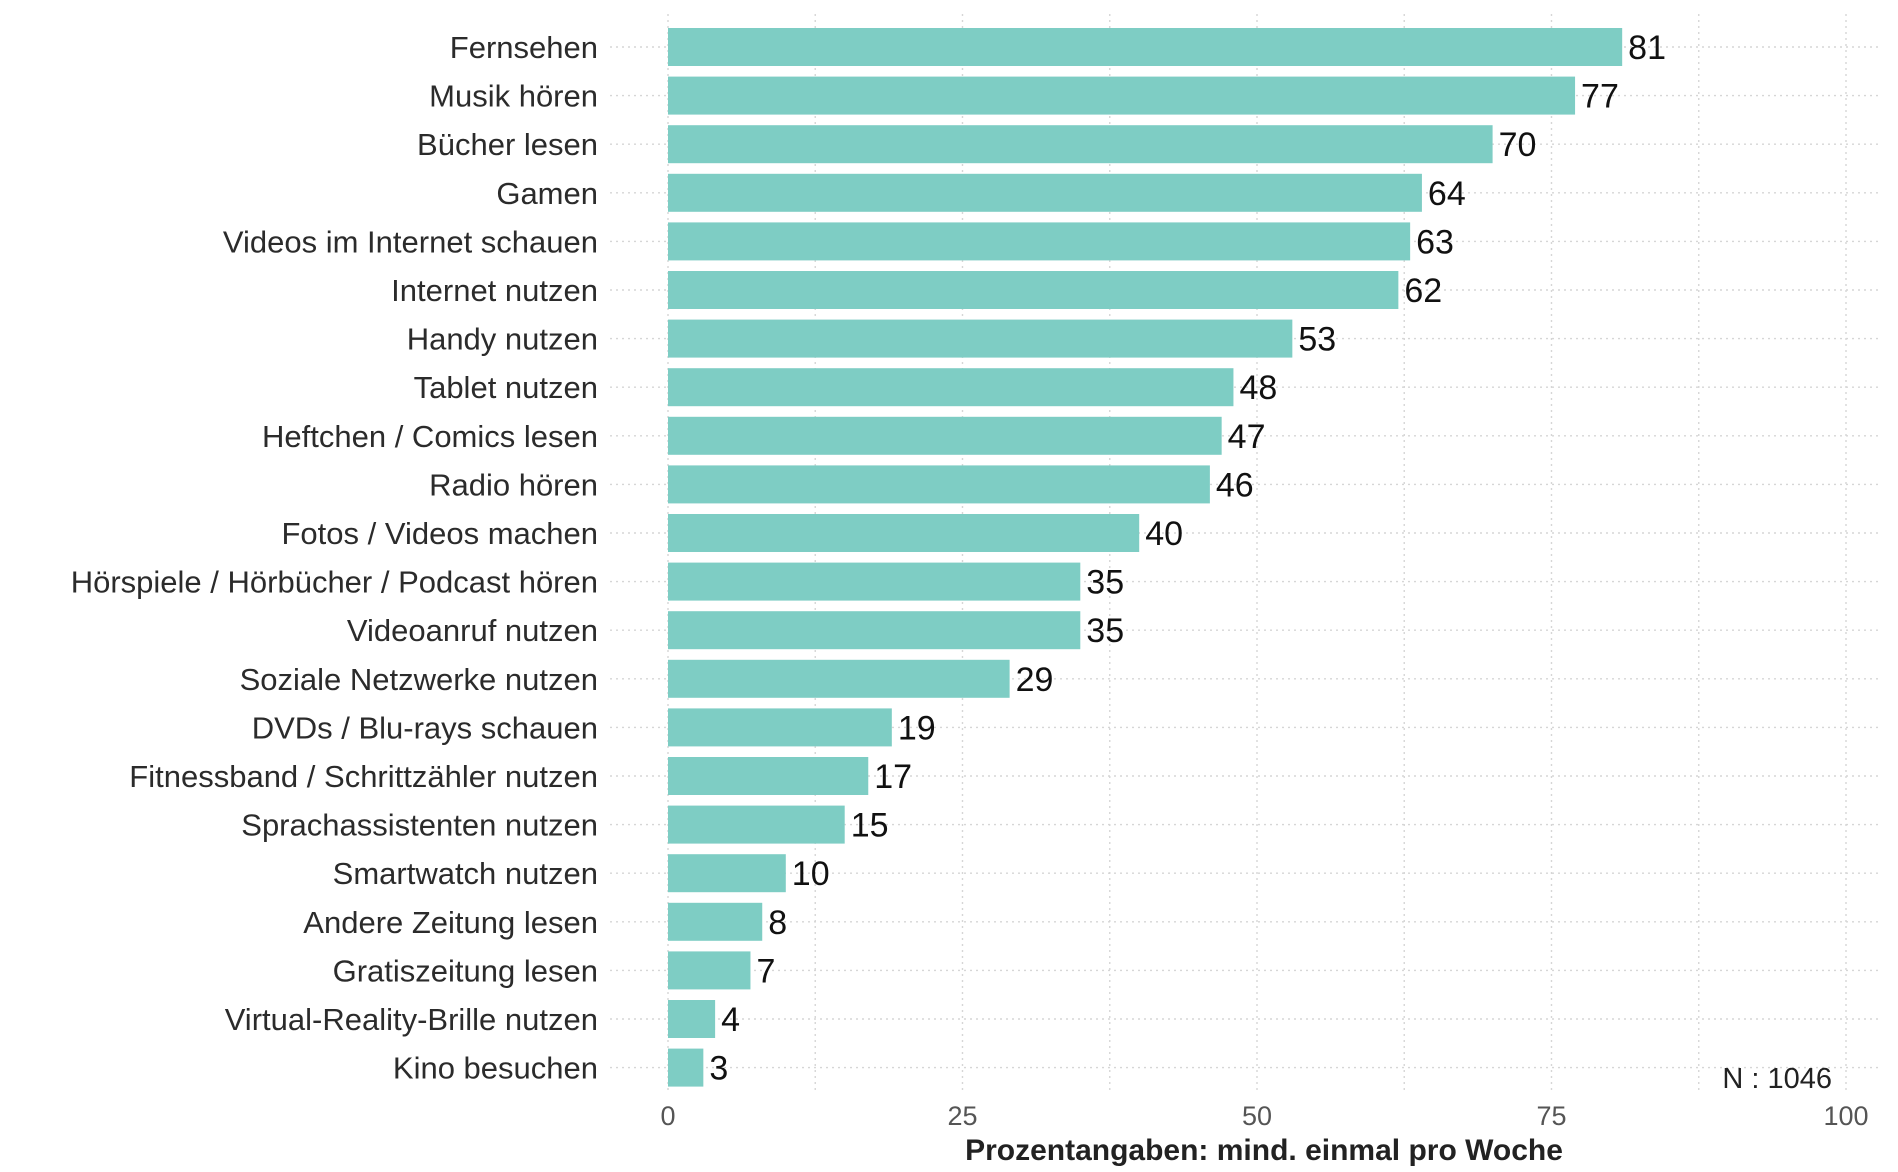 The width and height of the screenshot is (1898, 1172). What do you see at coordinates (1447, 194) in the screenshot?
I see `value-label: 64` at bounding box center [1447, 194].